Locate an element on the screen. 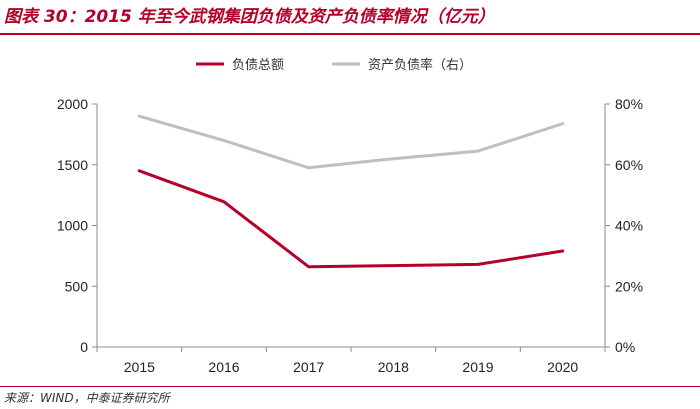  x-tick-label: 2019 is located at coordinates (477, 367).